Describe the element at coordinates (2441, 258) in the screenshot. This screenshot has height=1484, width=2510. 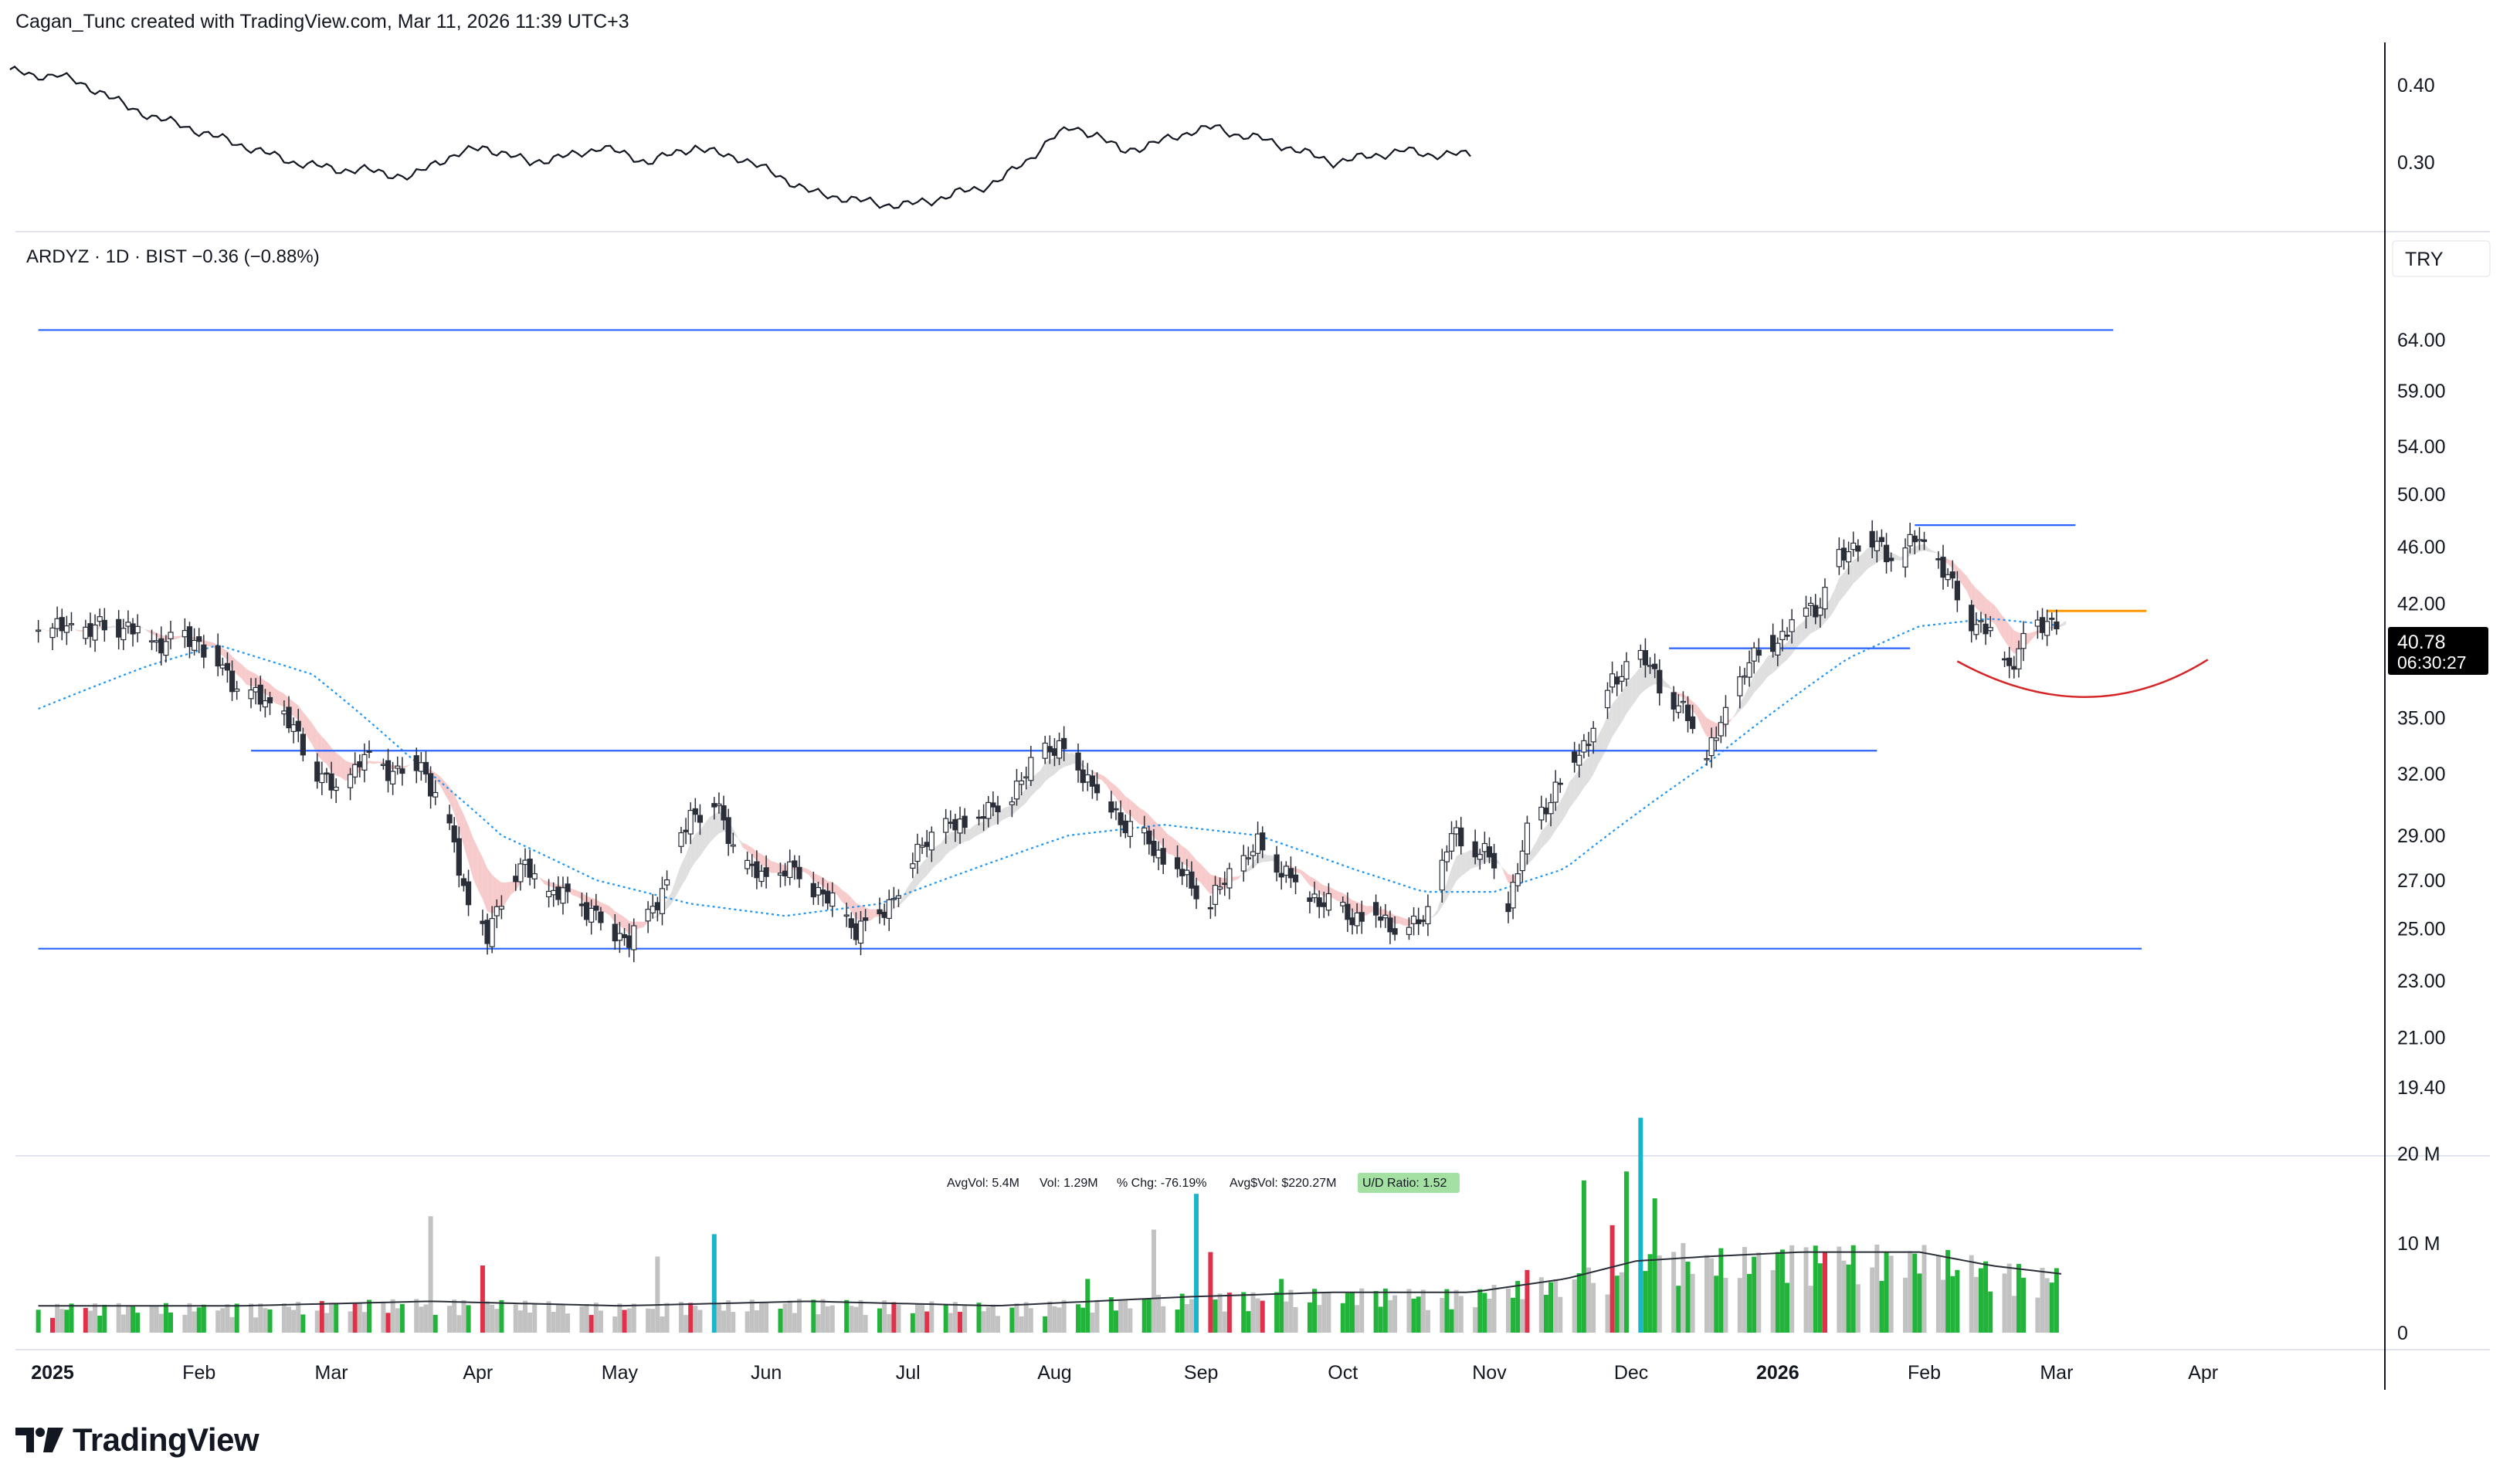
I see `currency-box` at that location.